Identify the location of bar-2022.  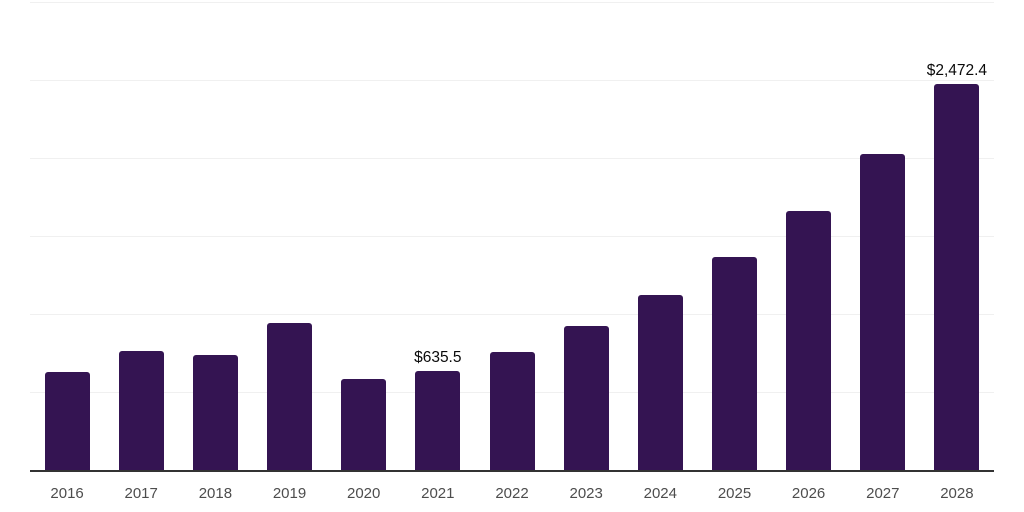
(512, 411).